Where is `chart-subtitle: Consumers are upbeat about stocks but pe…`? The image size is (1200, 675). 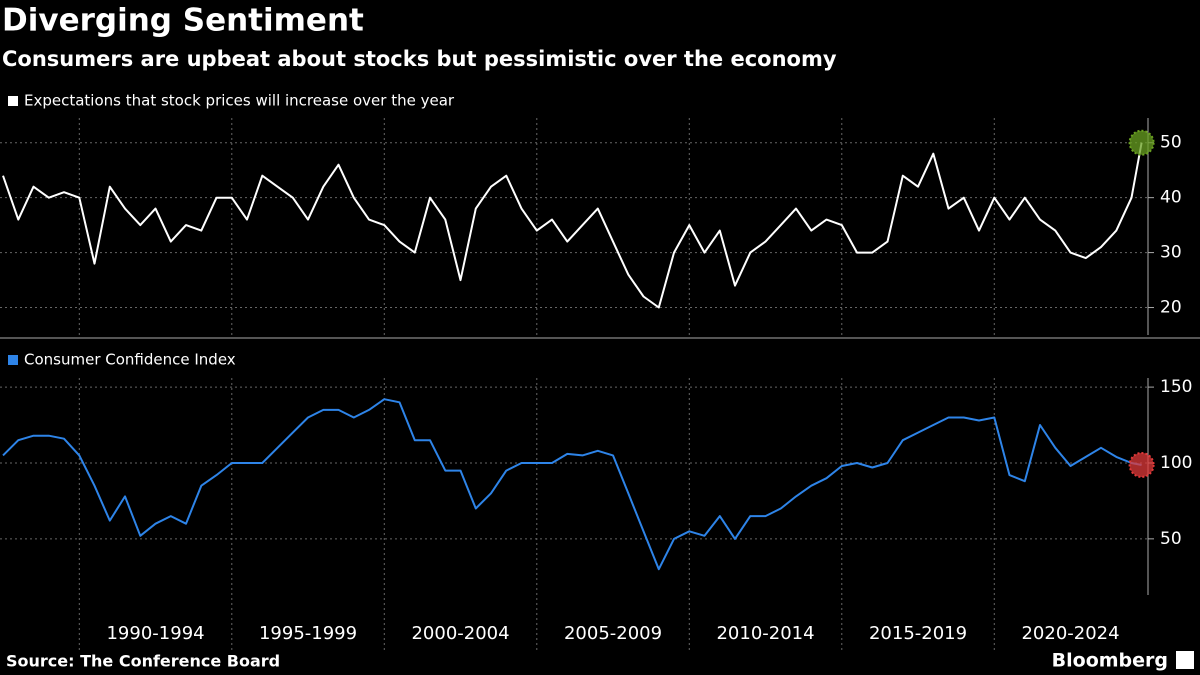
chart-subtitle: Consumers are upbeat about stocks but pe… is located at coordinates (419, 59).